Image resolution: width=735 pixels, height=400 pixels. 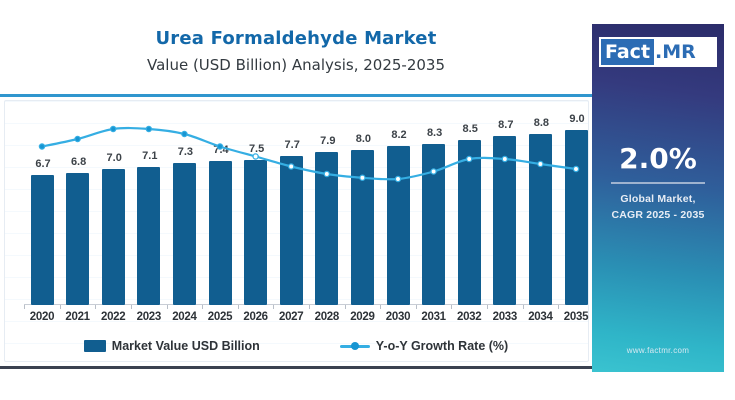 I want to click on chart-subtitle: Value (USD Billion) Analysis, 2025-2035, so click(x=296, y=65).